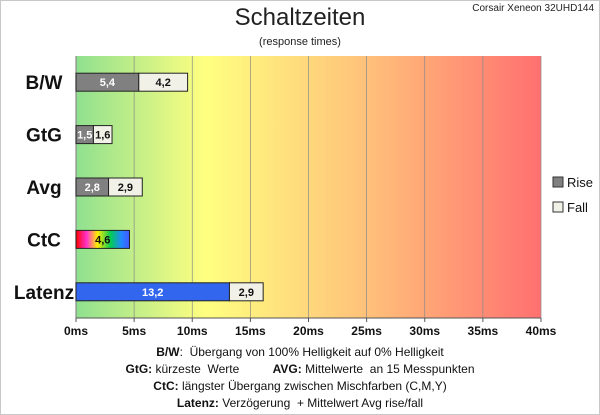 The height and width of the screenshot is (415, 600). Describe the element at coordinates (577, 207) in the screenshot. I see `legend-label: Fall` at that location.